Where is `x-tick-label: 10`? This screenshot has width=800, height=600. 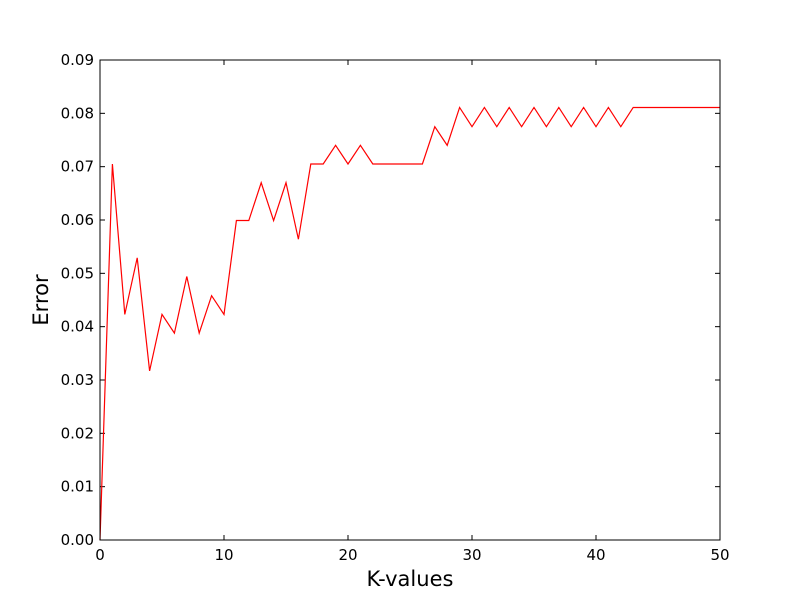 x-tick-label: 10 is located at coordinates (223, 555).